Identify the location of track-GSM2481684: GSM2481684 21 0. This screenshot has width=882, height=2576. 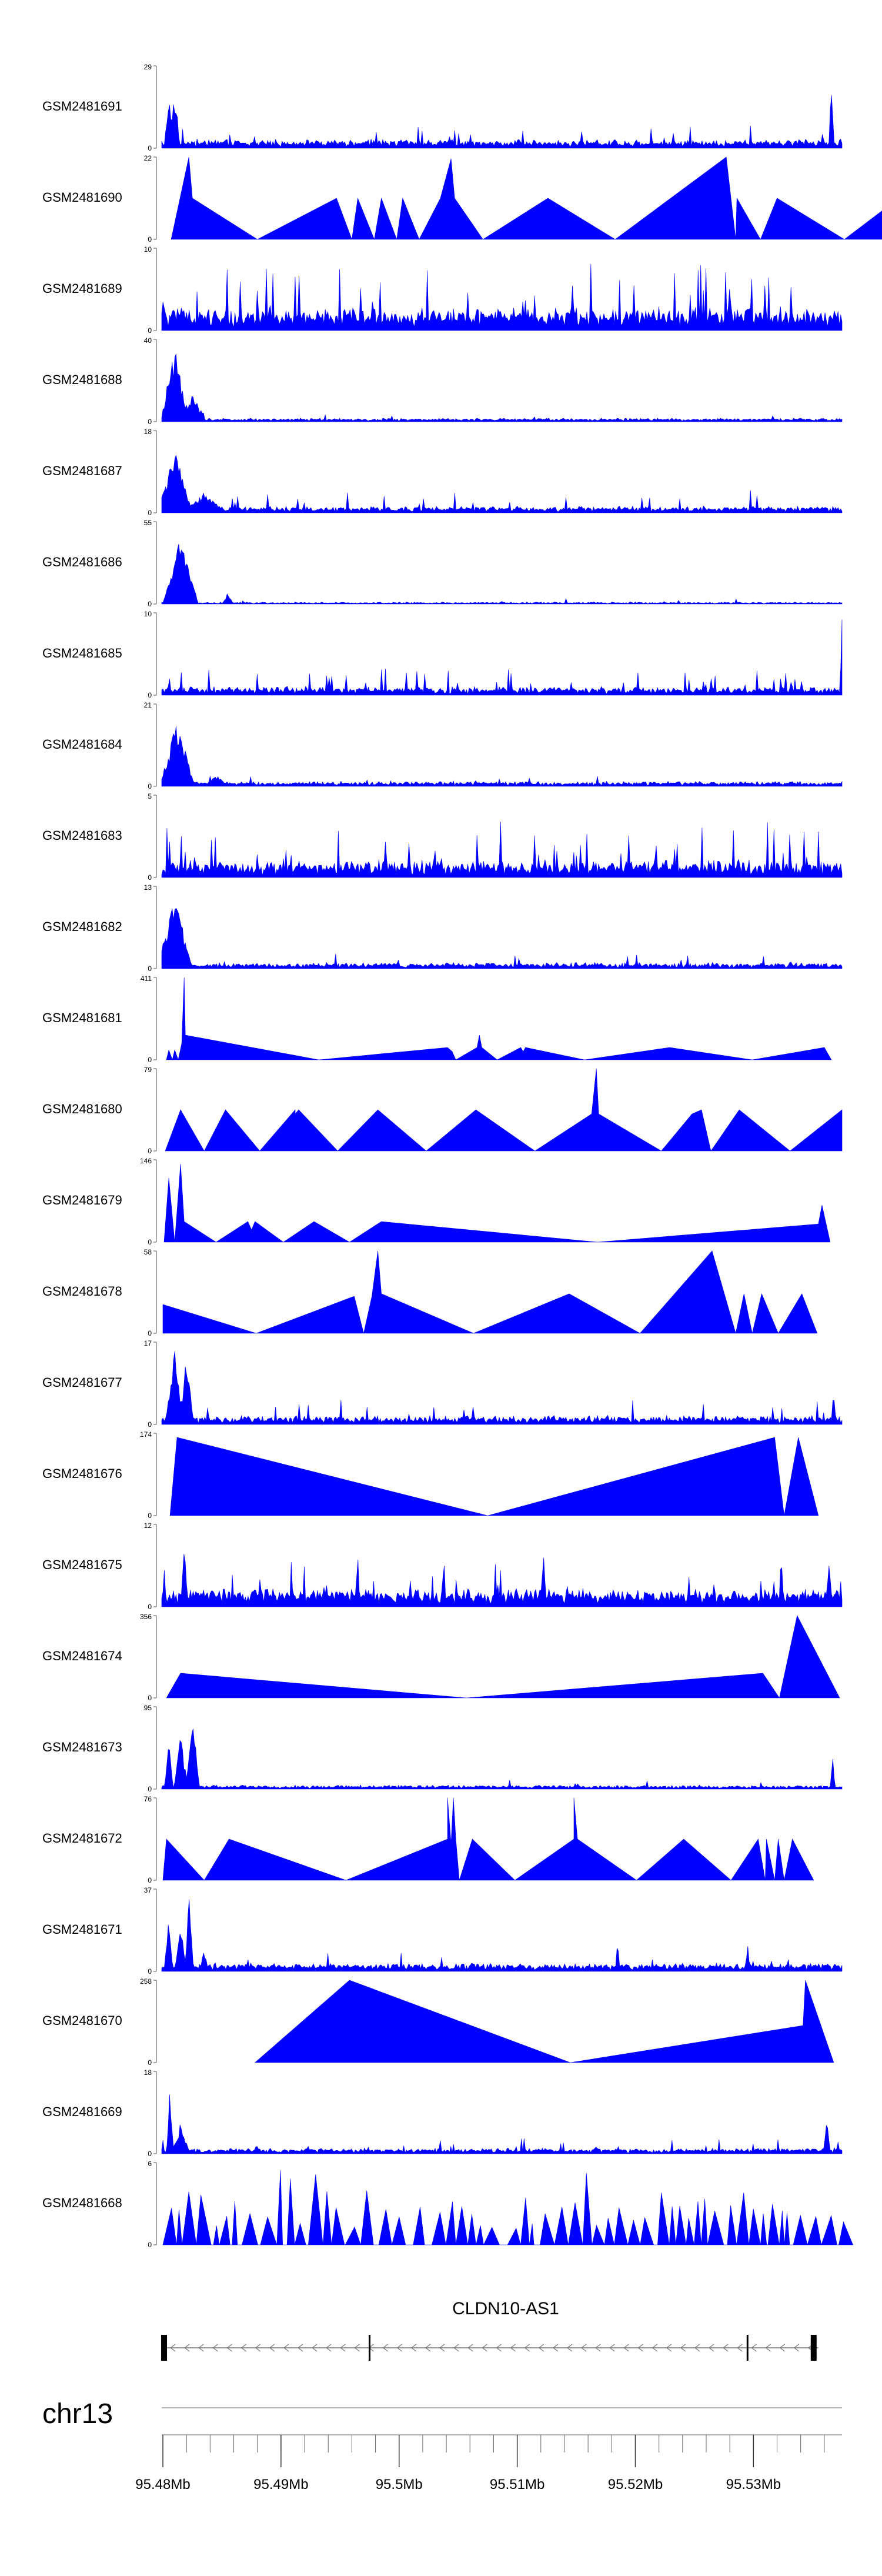
(442, 745).